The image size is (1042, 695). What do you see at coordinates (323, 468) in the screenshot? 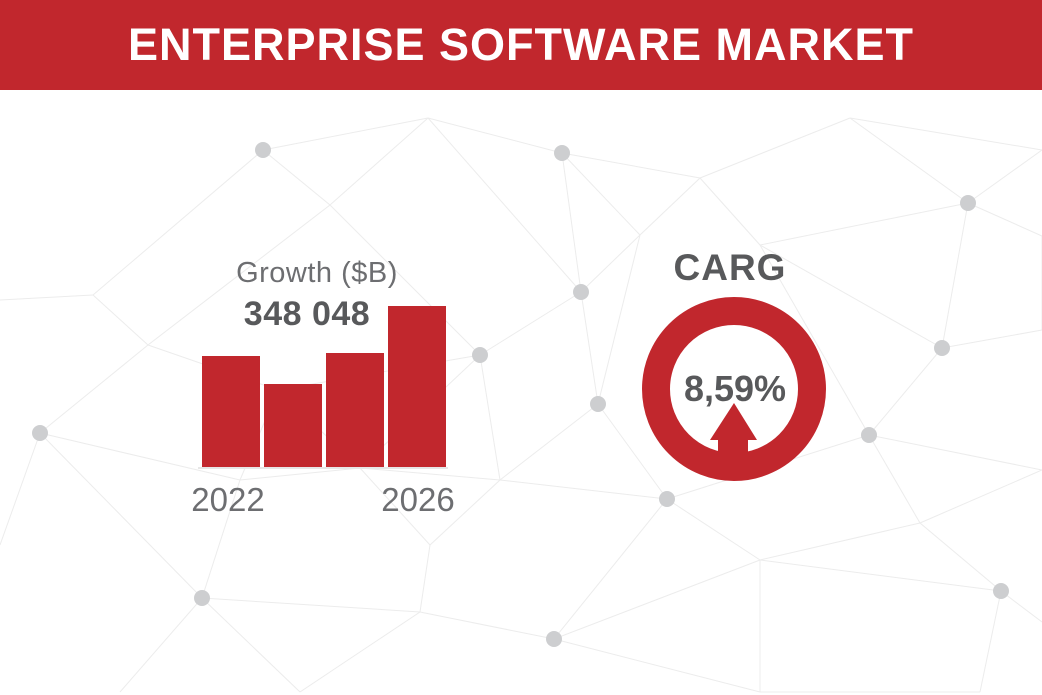
I see `bar-chart-baseline` at bounding box center [323, 468].